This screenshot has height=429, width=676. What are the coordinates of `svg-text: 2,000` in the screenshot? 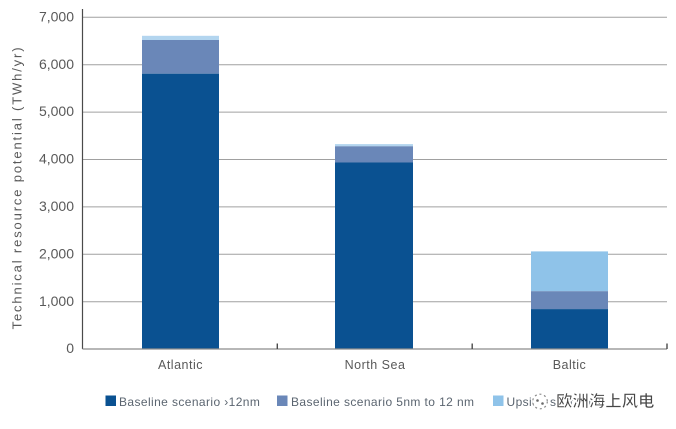 It's located at (56, 253).